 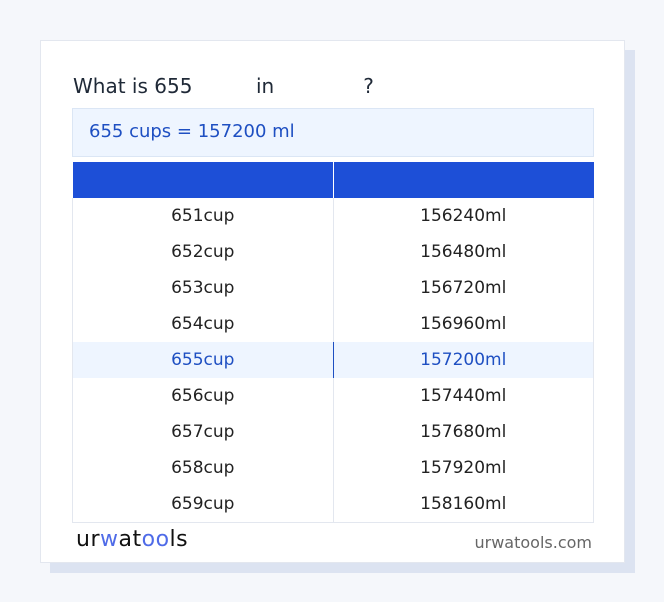 What do you see at coordinates (463, 432) in the screenshot?
I see `ml-cell: 157680ml` at bounding box center [463, 432].